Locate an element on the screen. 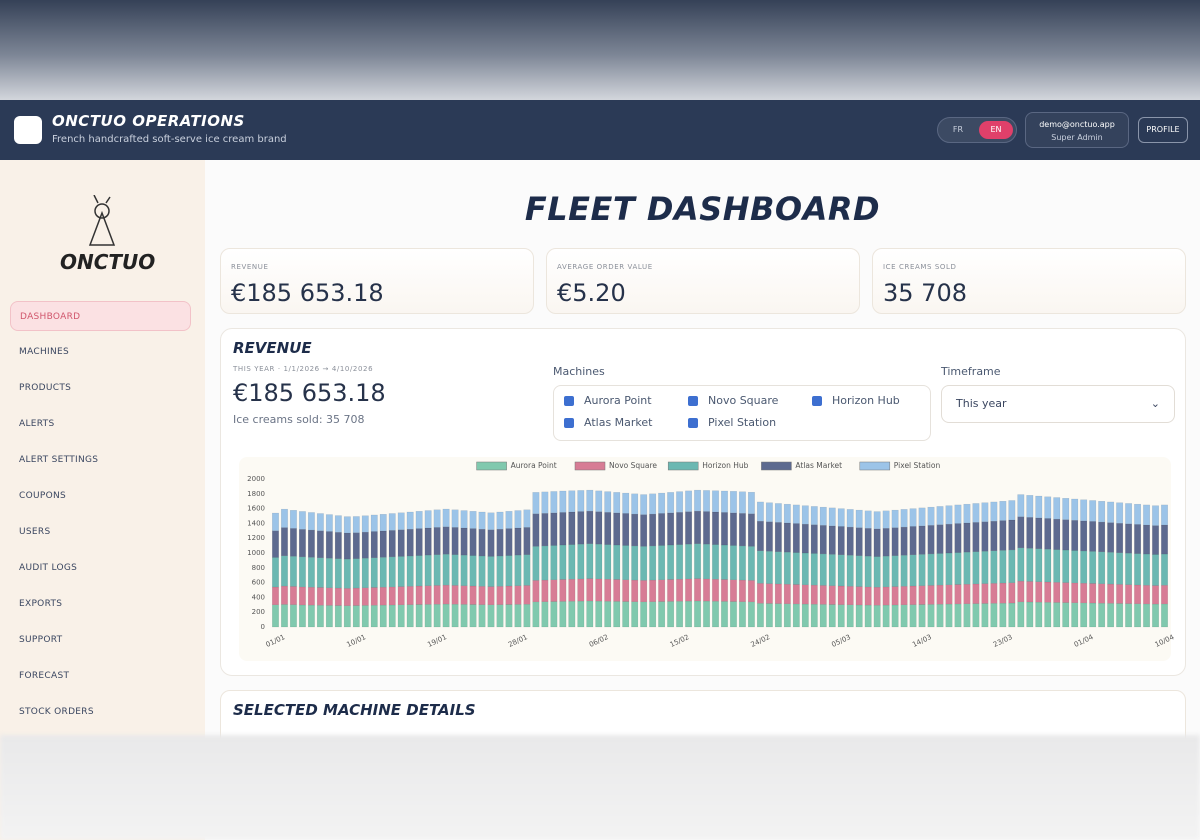  machines-label: Machines is located at coordinates (579, 371).